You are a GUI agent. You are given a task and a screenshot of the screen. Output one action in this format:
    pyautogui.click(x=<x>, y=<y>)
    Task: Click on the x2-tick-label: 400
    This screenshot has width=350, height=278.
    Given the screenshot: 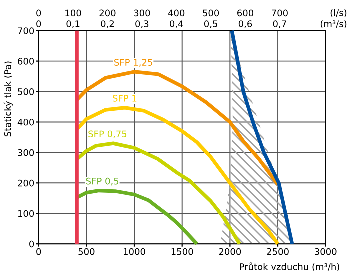 What is the action you would take?
    pyautogui.click(x=176, y=13)
    